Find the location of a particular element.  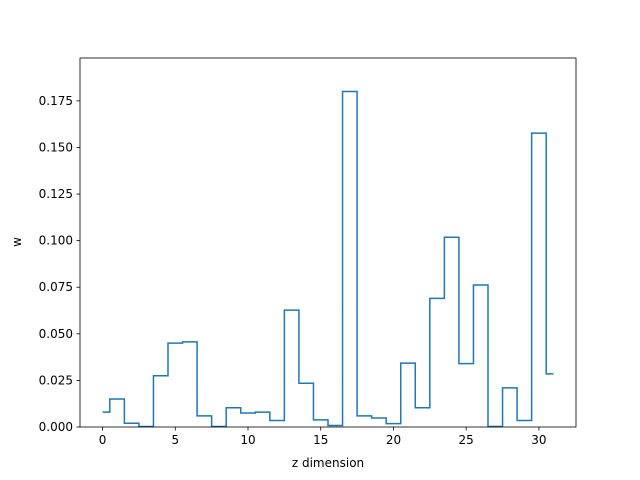

x-tick-label: 0 is located at coordinates (103, 440).